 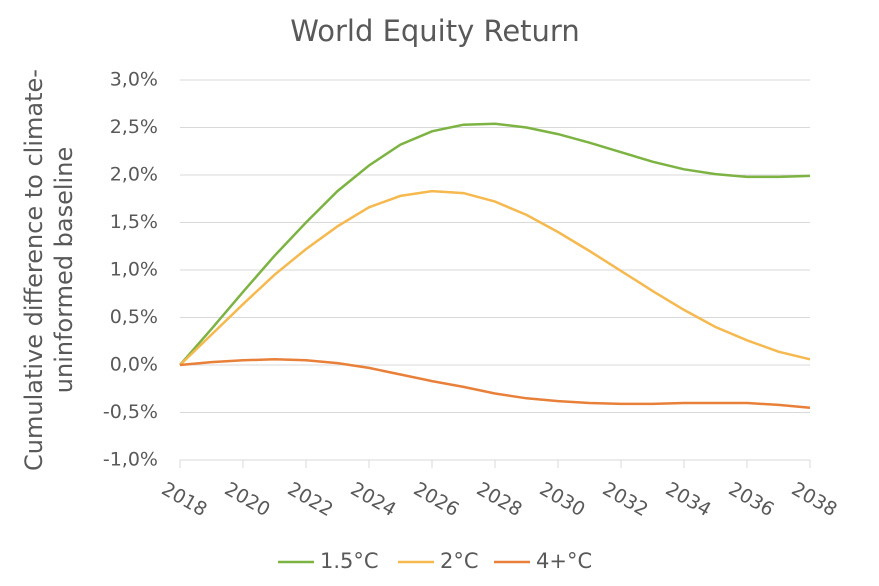 What do you see at coordinates (130, 412) in the screenshot?
I see `y-tick-label: -0,5%` at bounding box center [130, 412].